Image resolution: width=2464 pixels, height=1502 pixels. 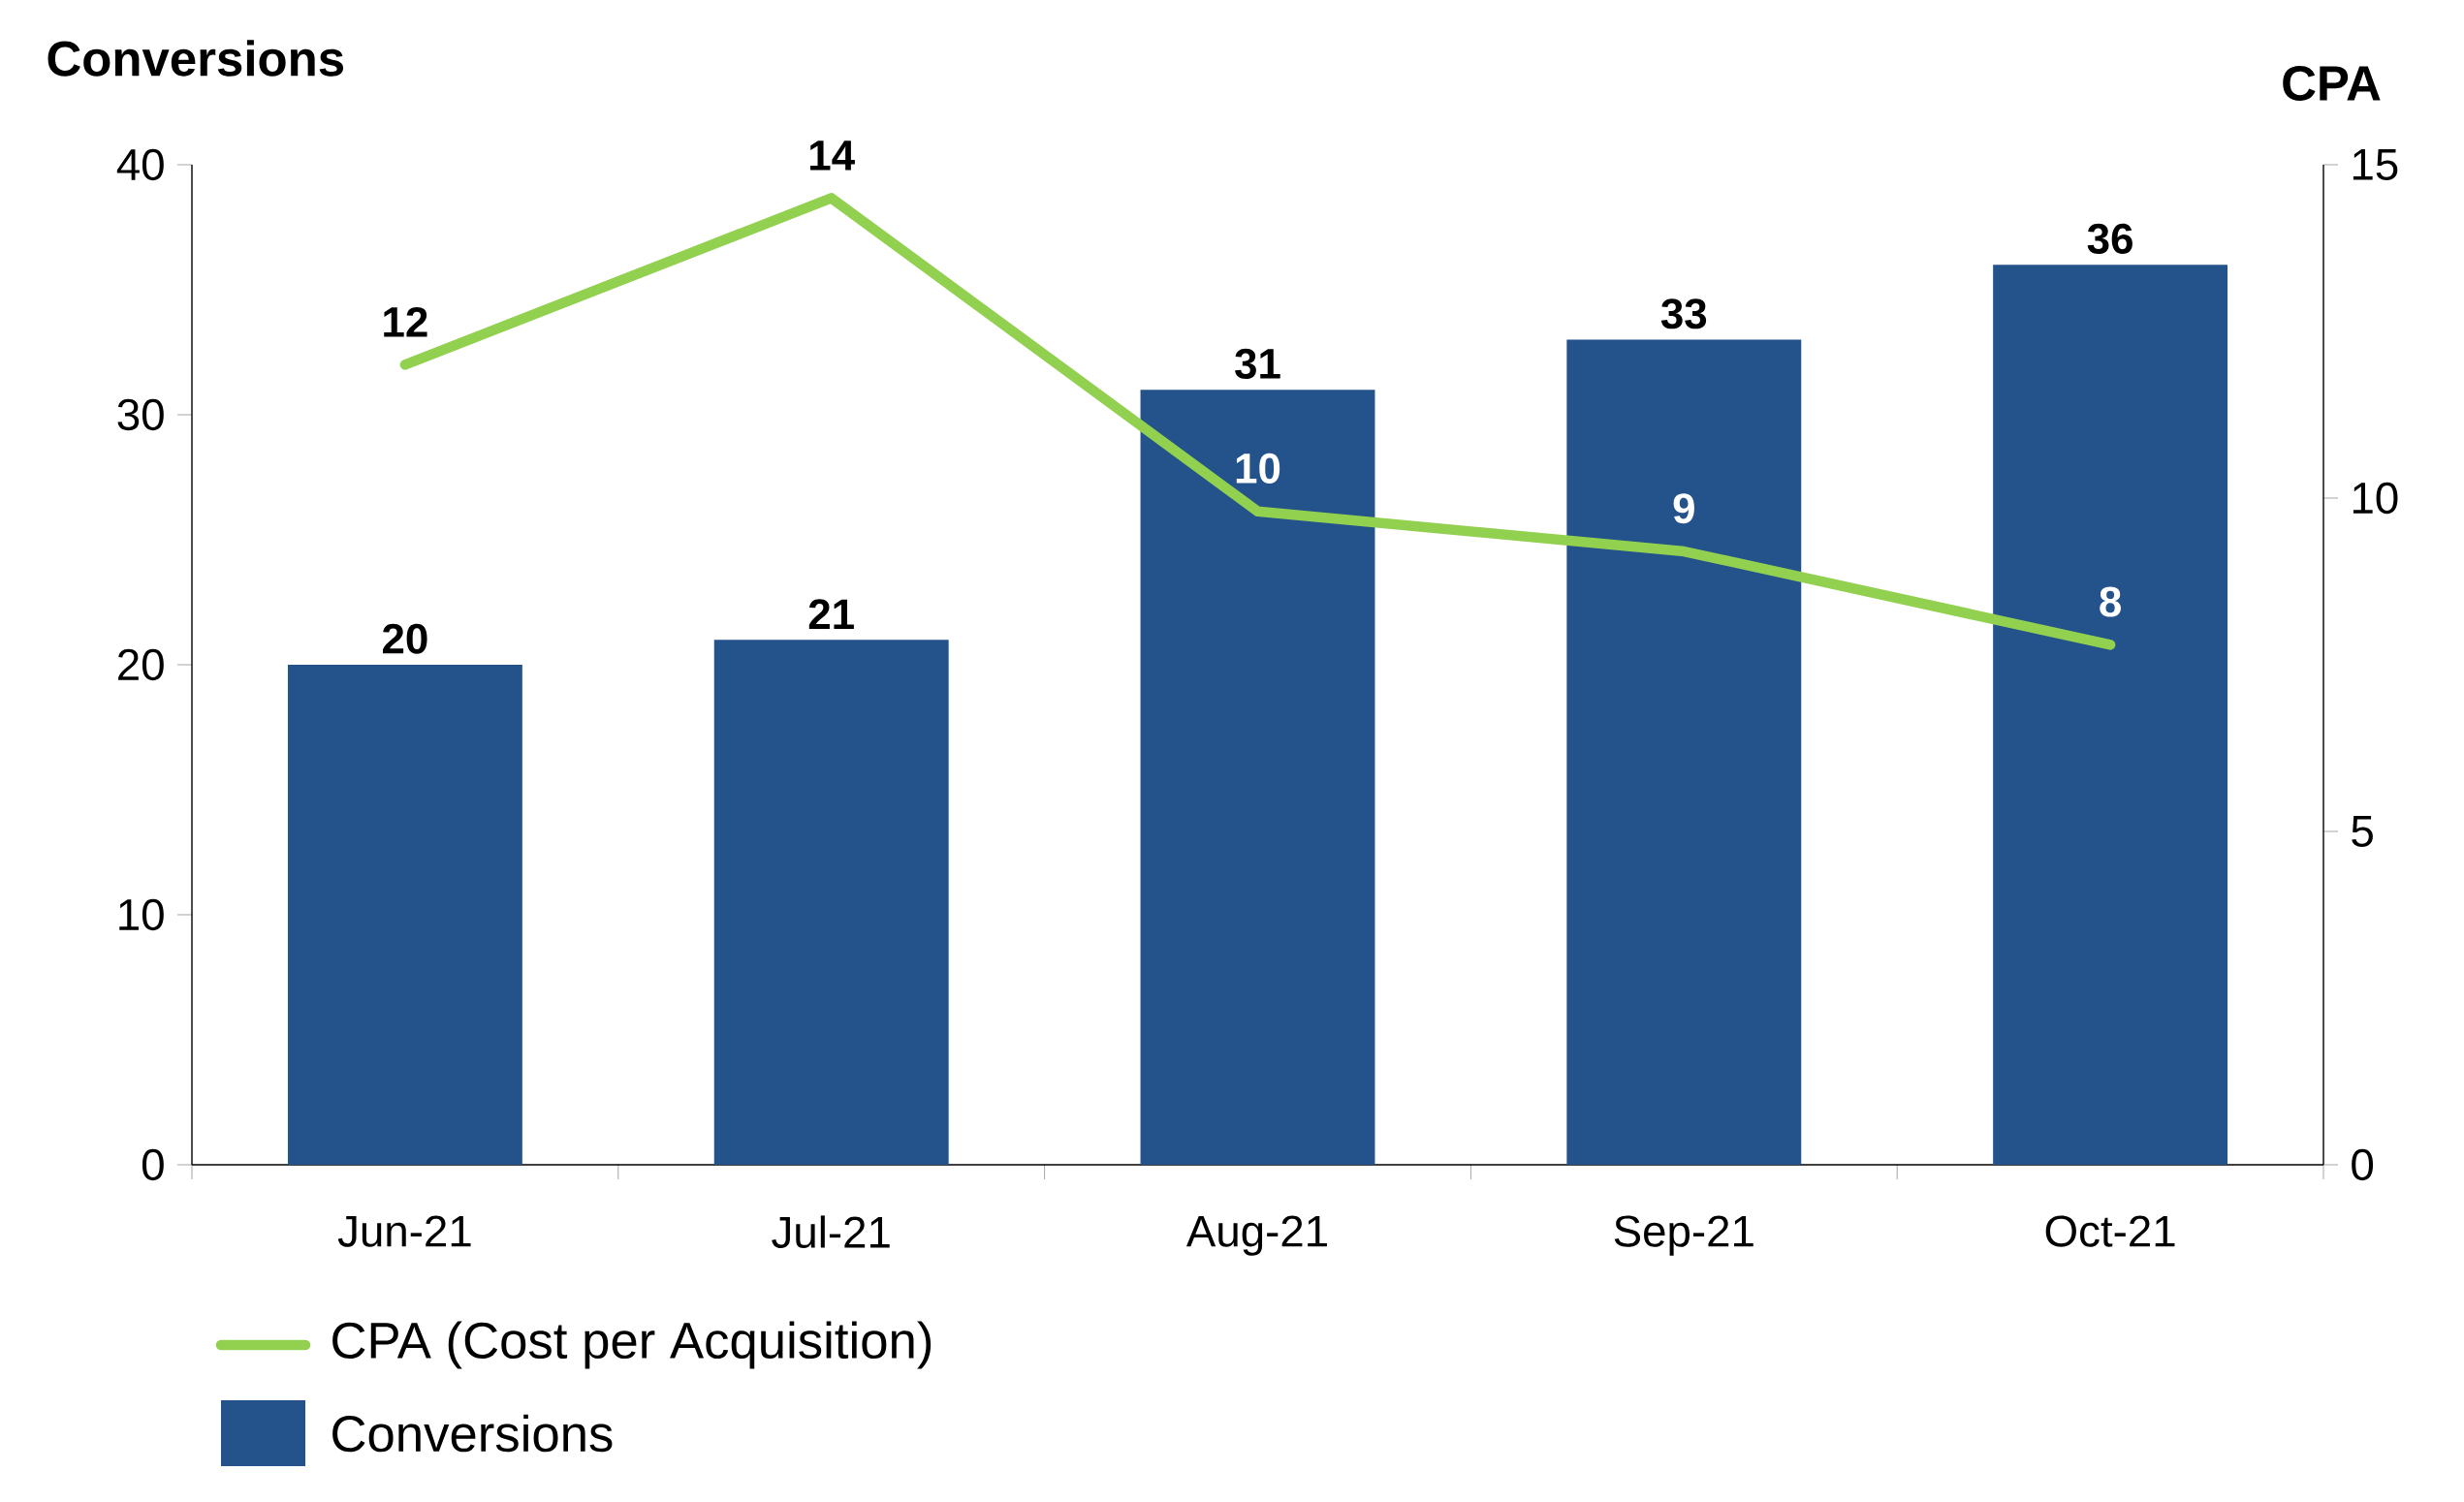 What do you see at coordinates (2110, 601) in the screenshot?
I see `data-label: 8` at bounding box center [2110, 601].